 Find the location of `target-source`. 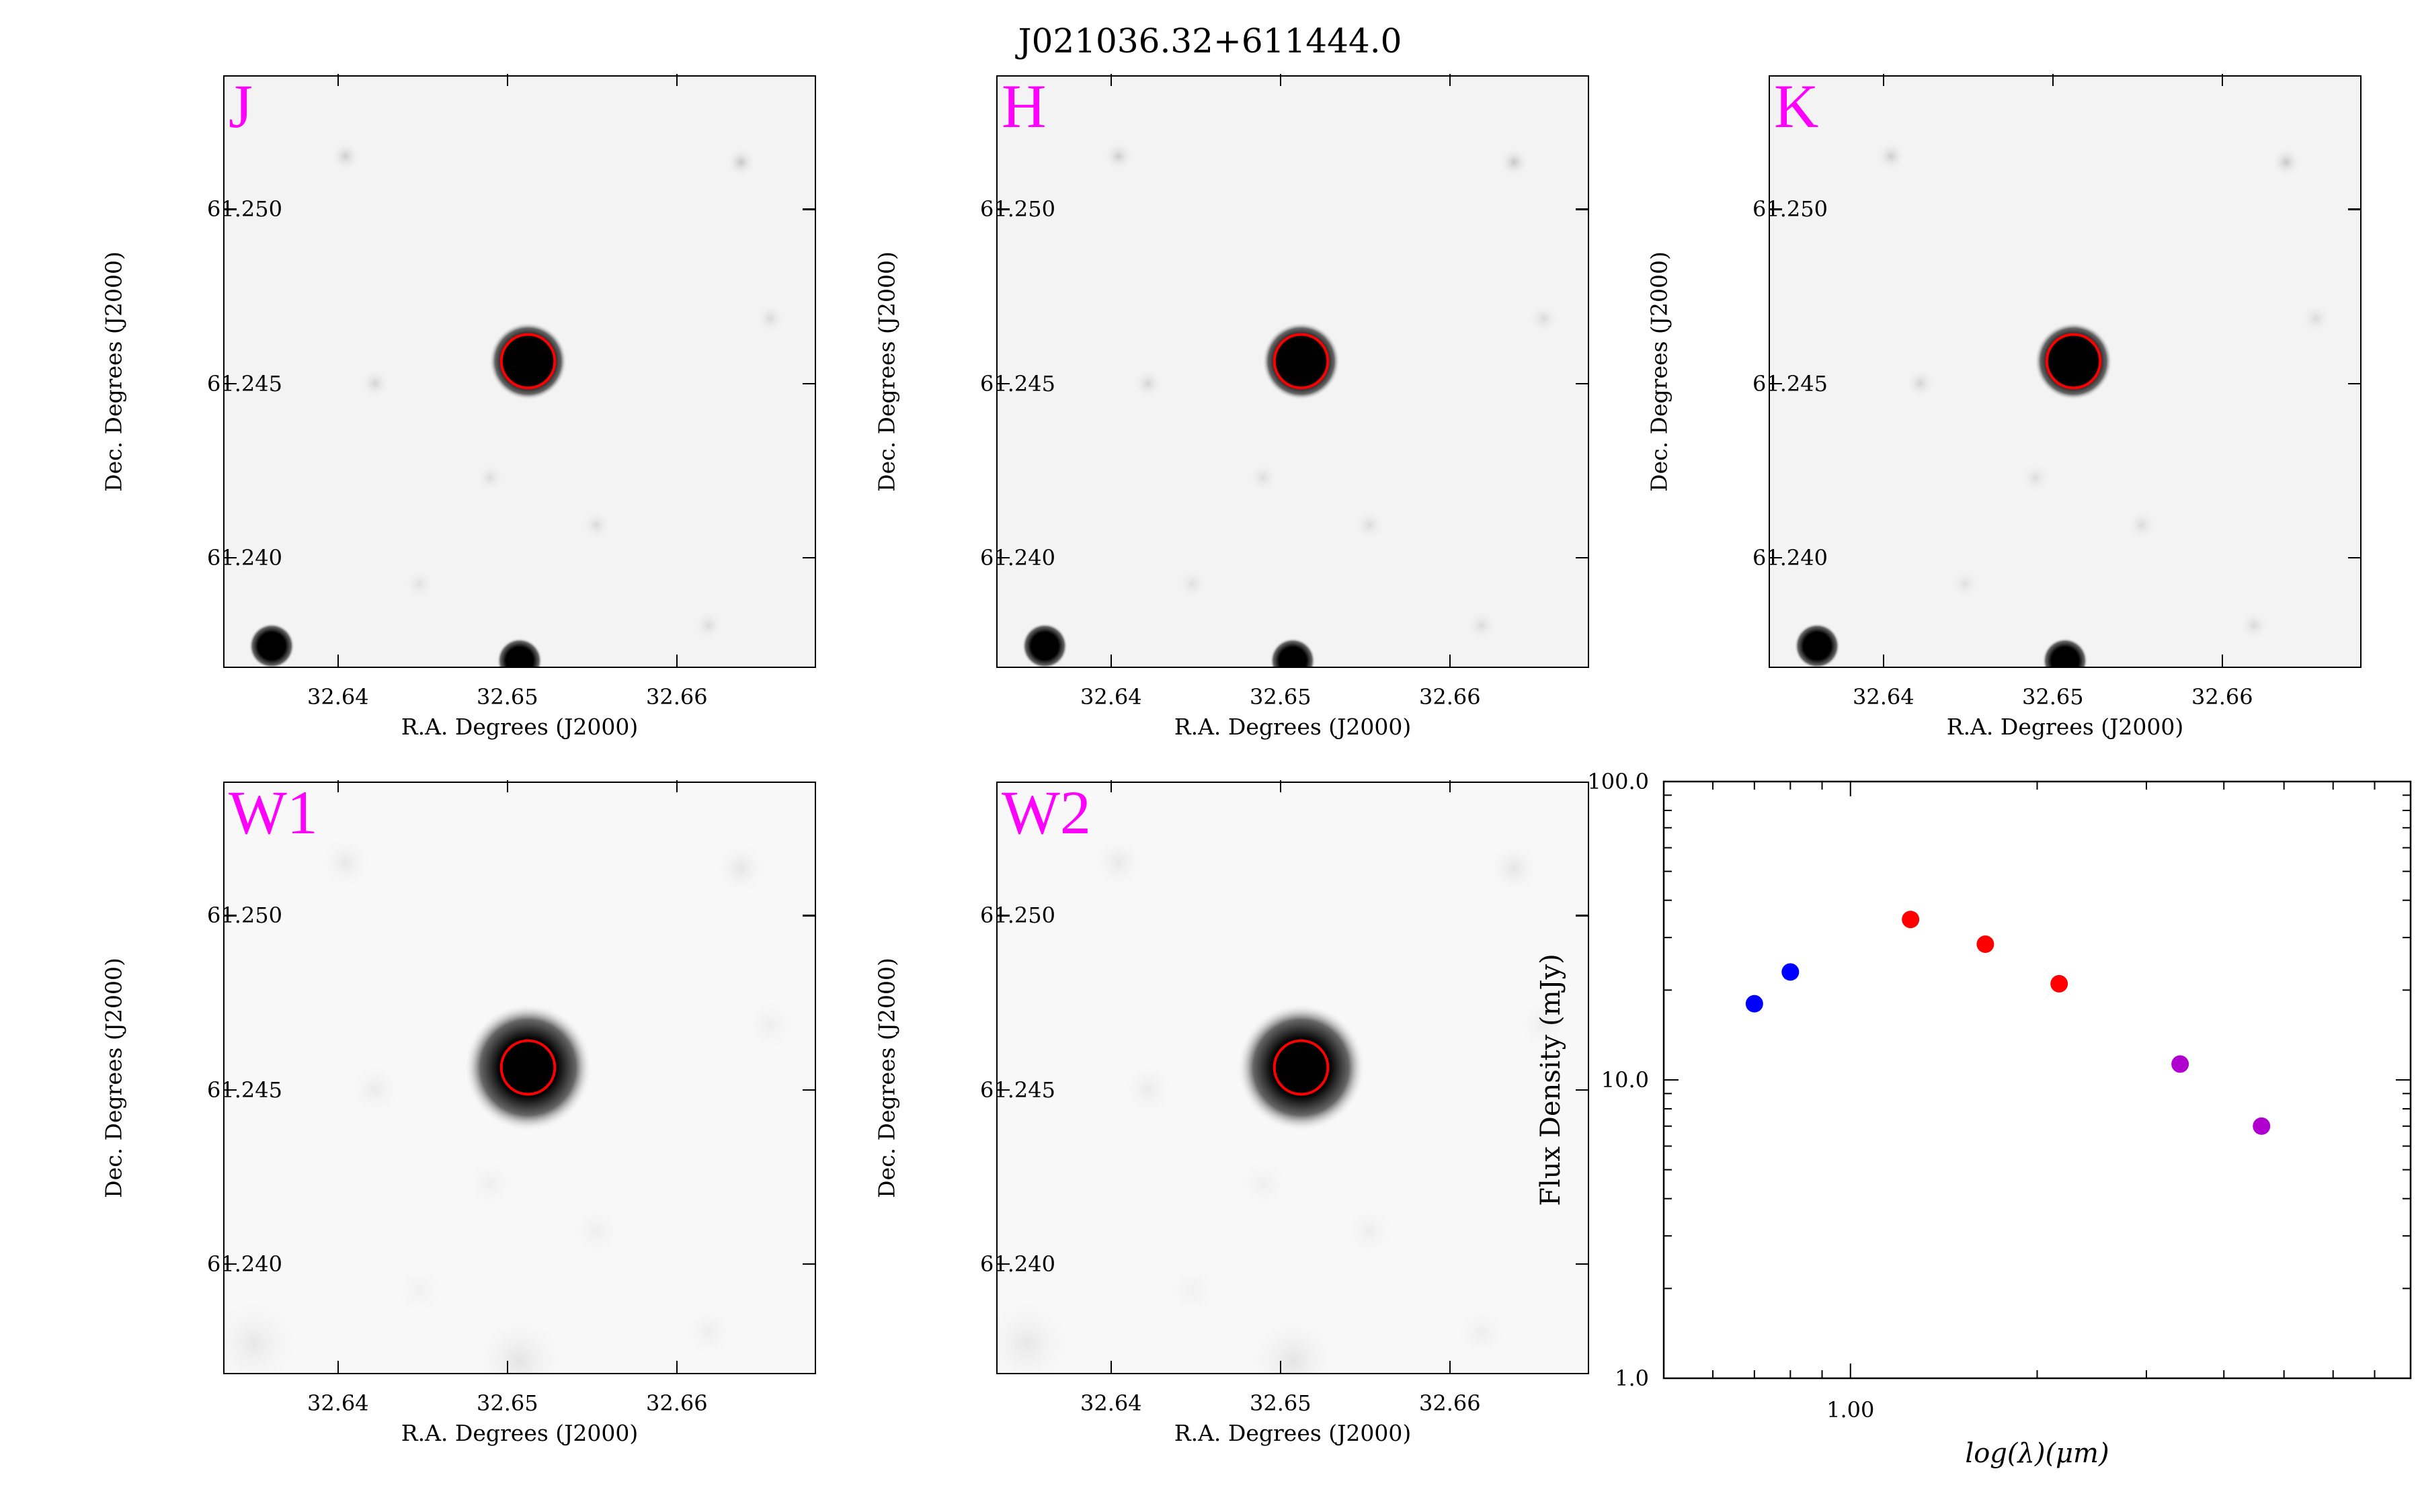

target-source is located at coordinates (1301, 1068).